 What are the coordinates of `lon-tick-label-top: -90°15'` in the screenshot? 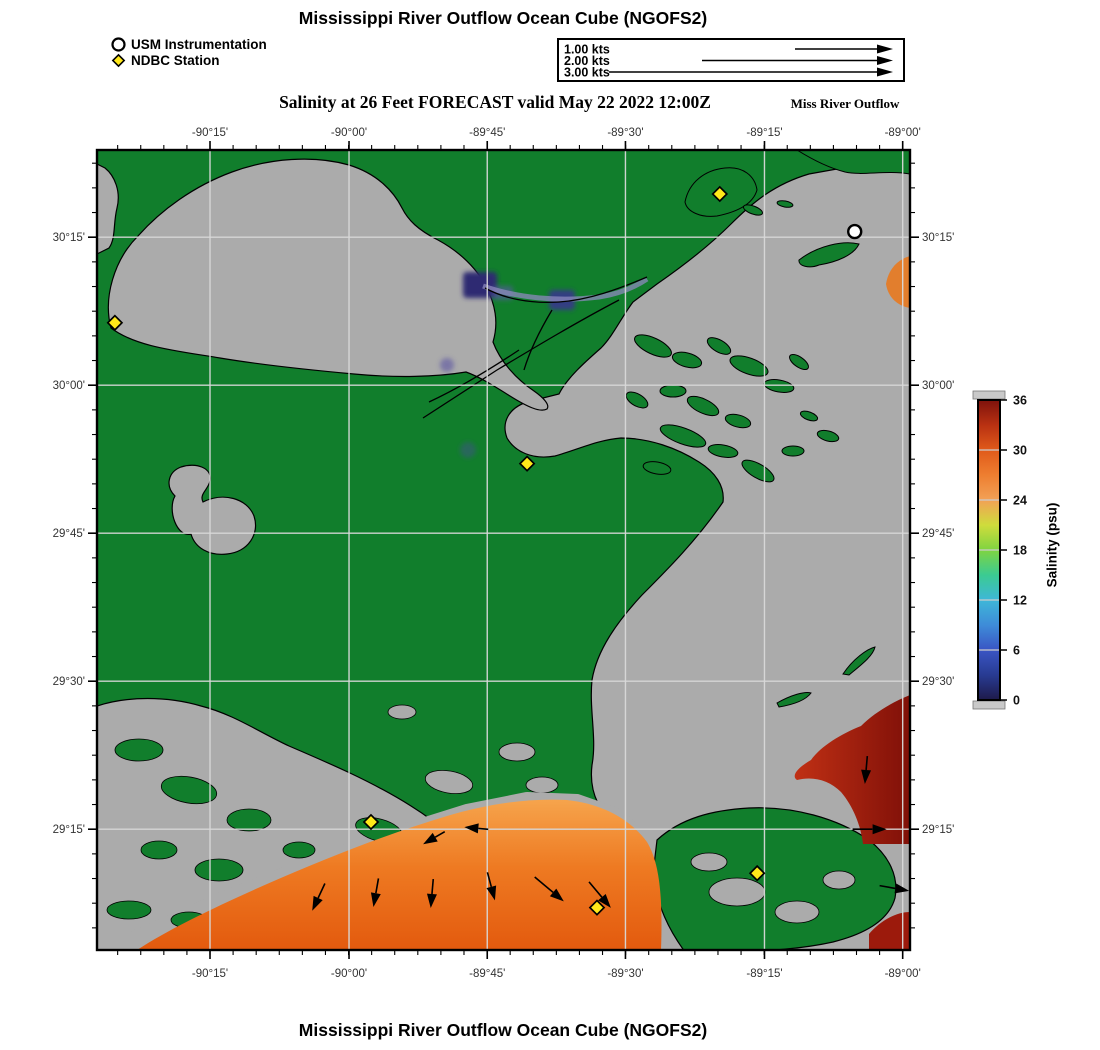 It's located at (210, 133).